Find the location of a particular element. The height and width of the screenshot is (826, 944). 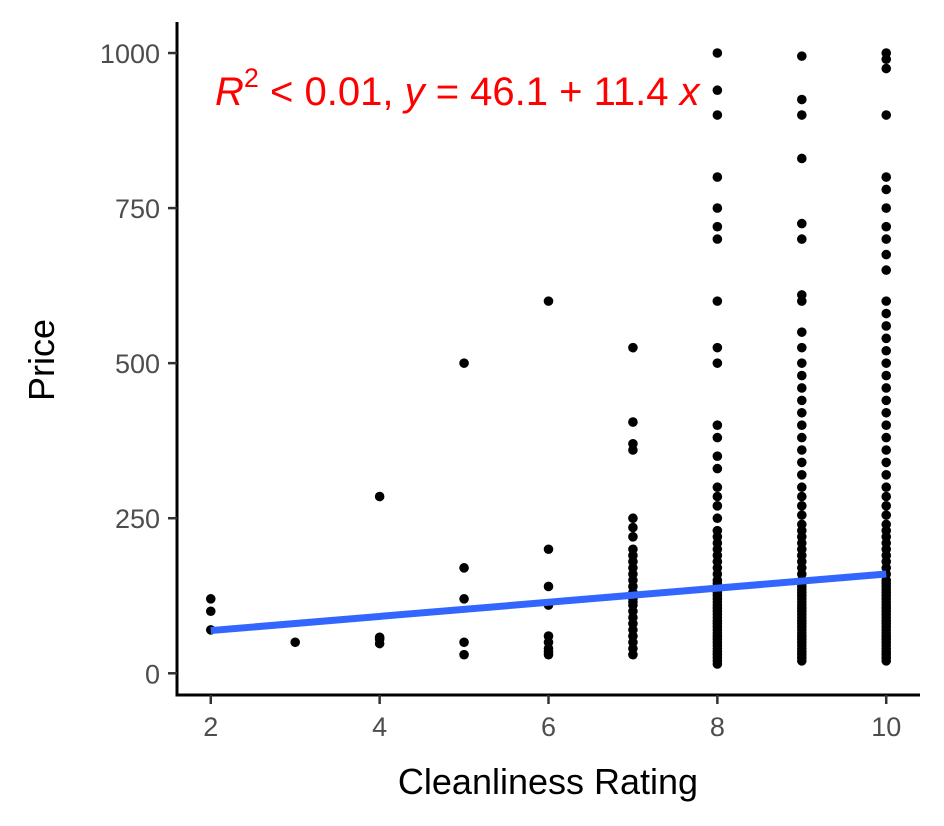

y-tick-label: 0 is located at coordinates (152, 674).